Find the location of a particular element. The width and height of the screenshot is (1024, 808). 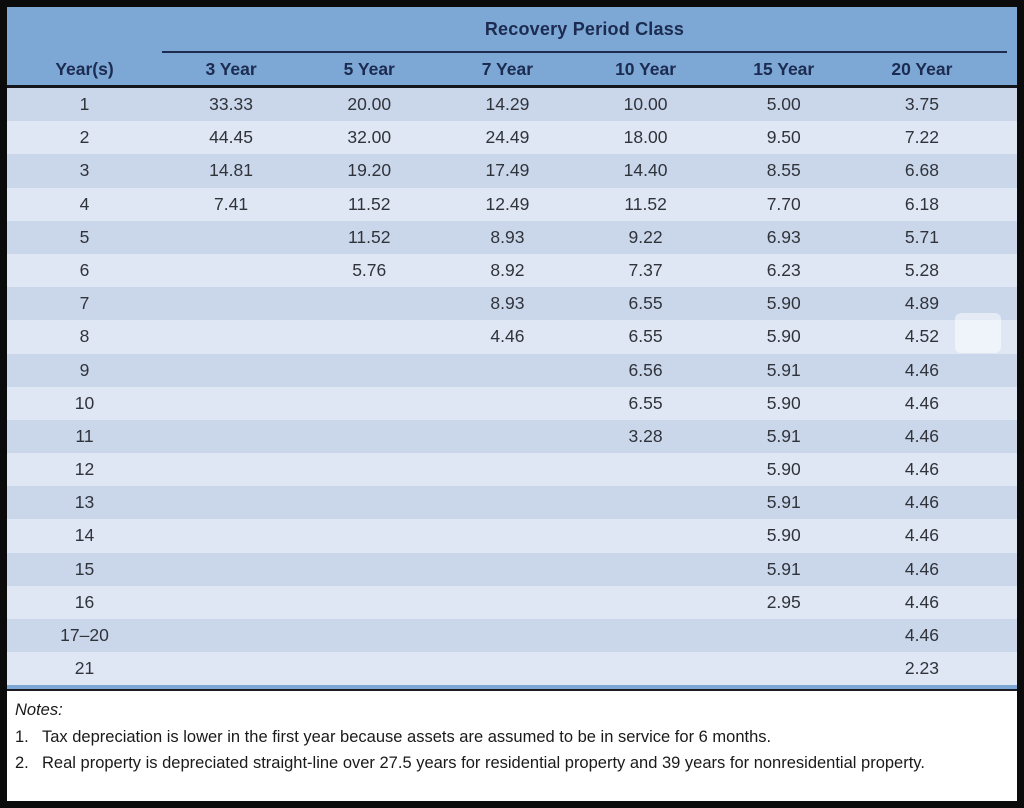

value-cell: 6.93 is located at coordinates (783, 236).